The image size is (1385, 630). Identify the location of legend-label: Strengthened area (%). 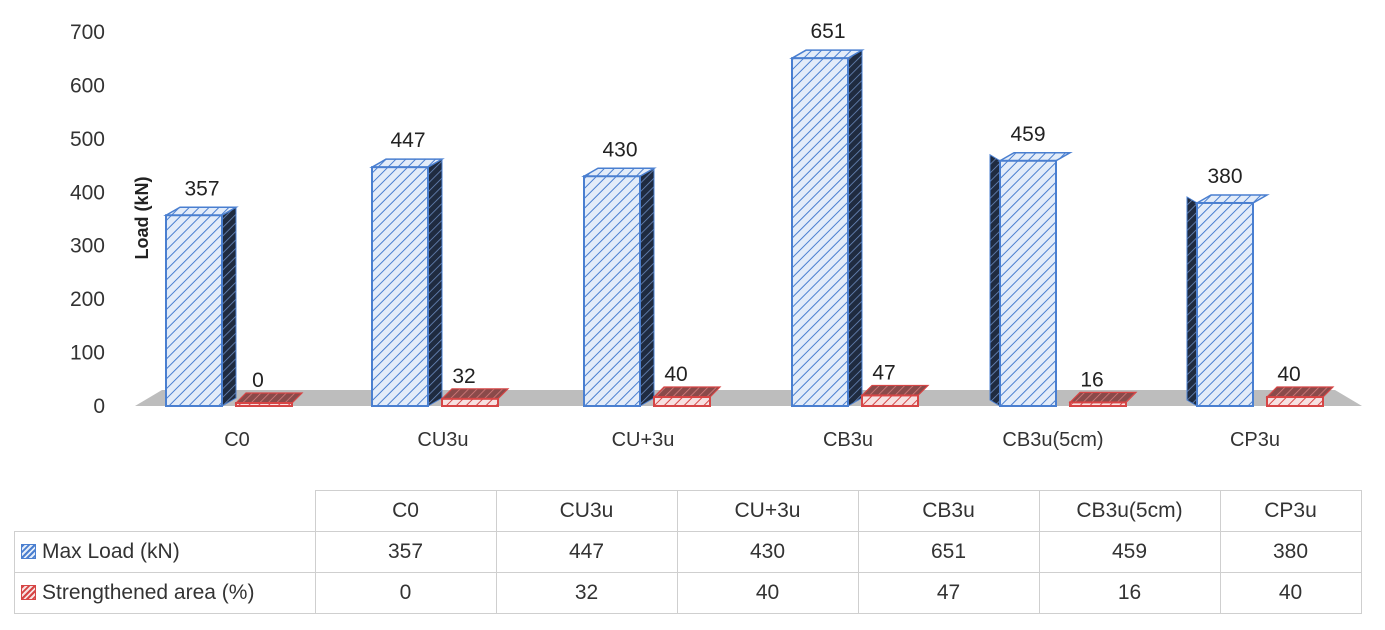
(148, 592).